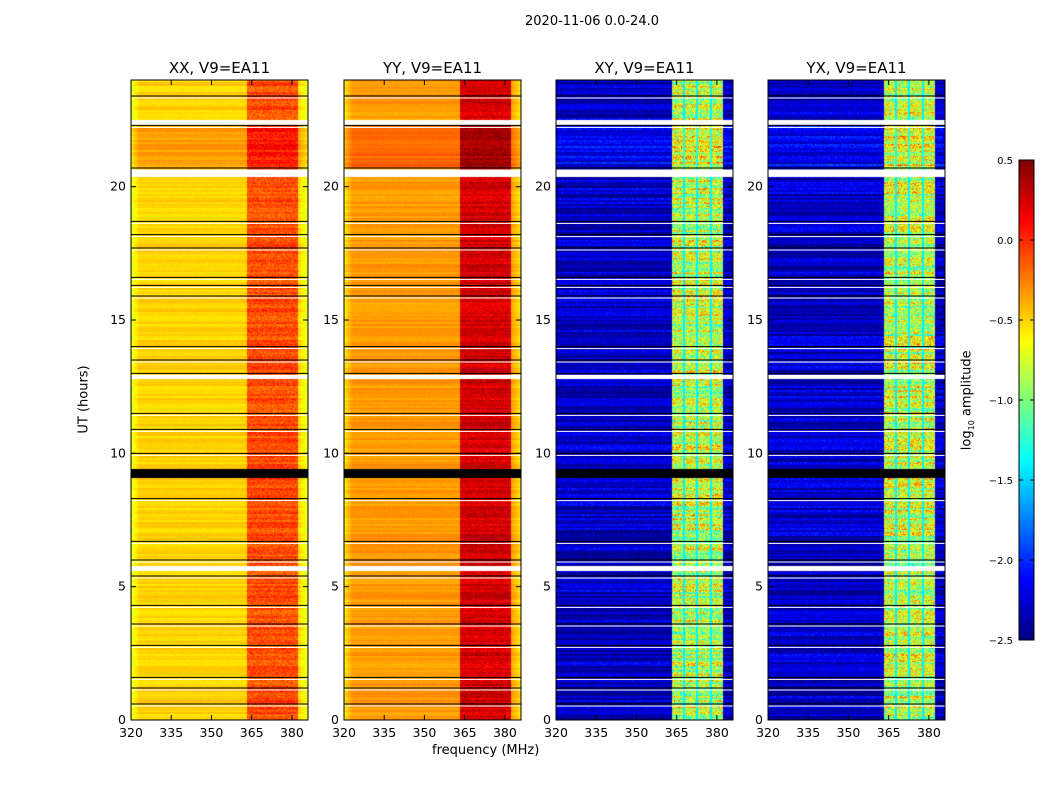  I want to click on colorbar-tick-label: −1.5, so click(1001, 481).